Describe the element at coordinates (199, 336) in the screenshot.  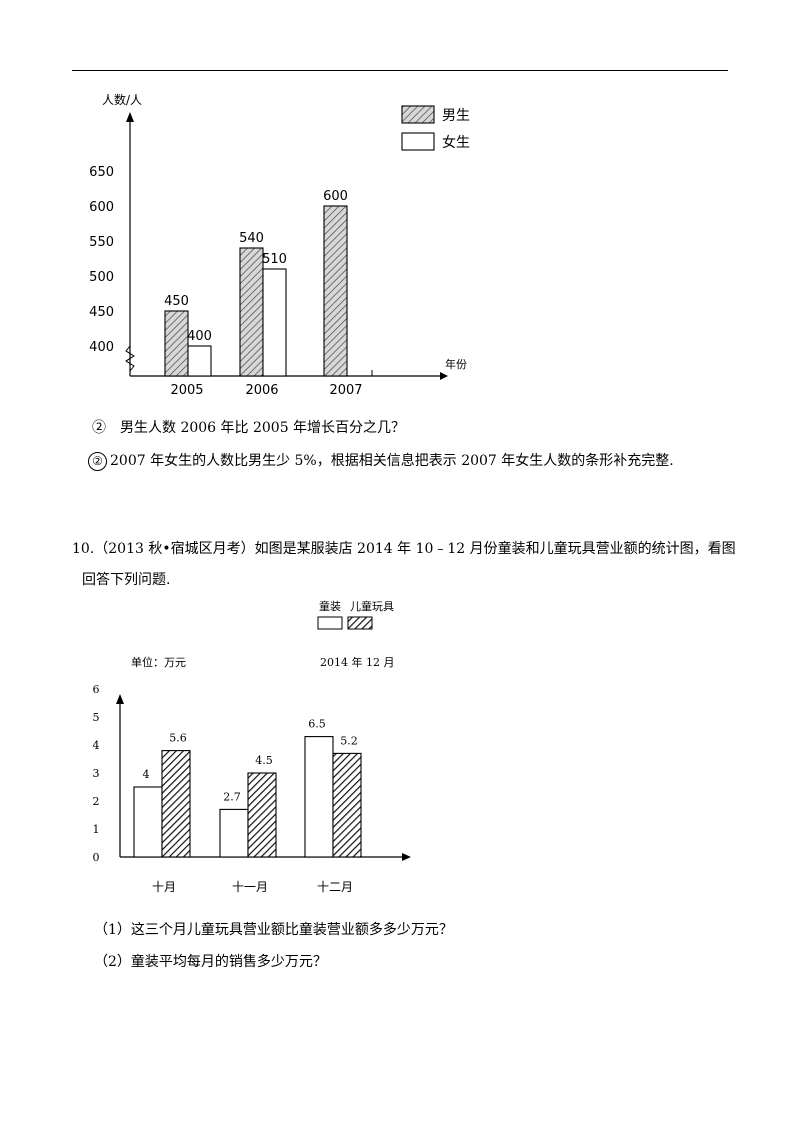
I see `data-label: 400` at that location.